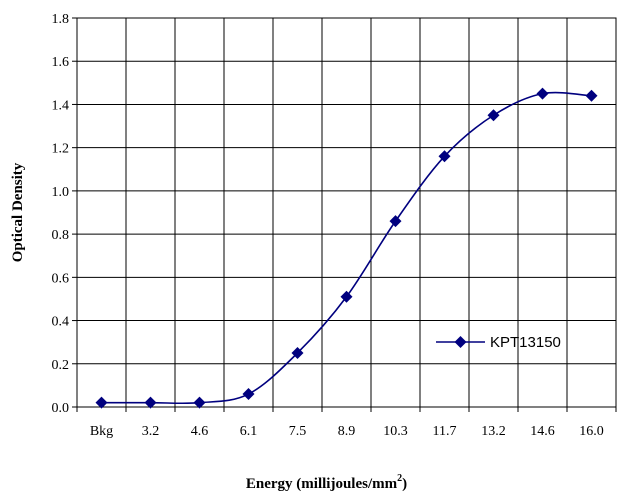 The width and height of the screenshot is (629, 495). I want to click on x-axis-title-main: Energy (millijoules/mm, so click(322, 484).